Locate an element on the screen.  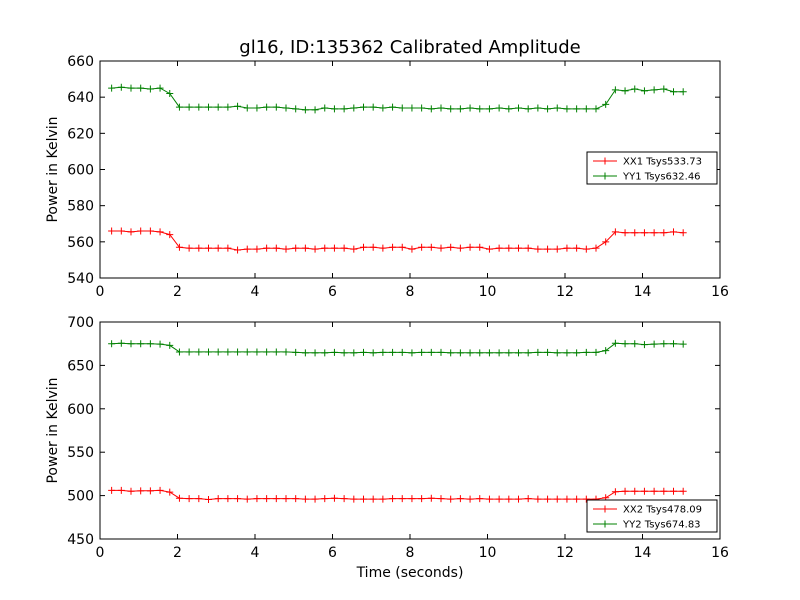
y-tick-label: 540 is located at coordinates (80, 279).